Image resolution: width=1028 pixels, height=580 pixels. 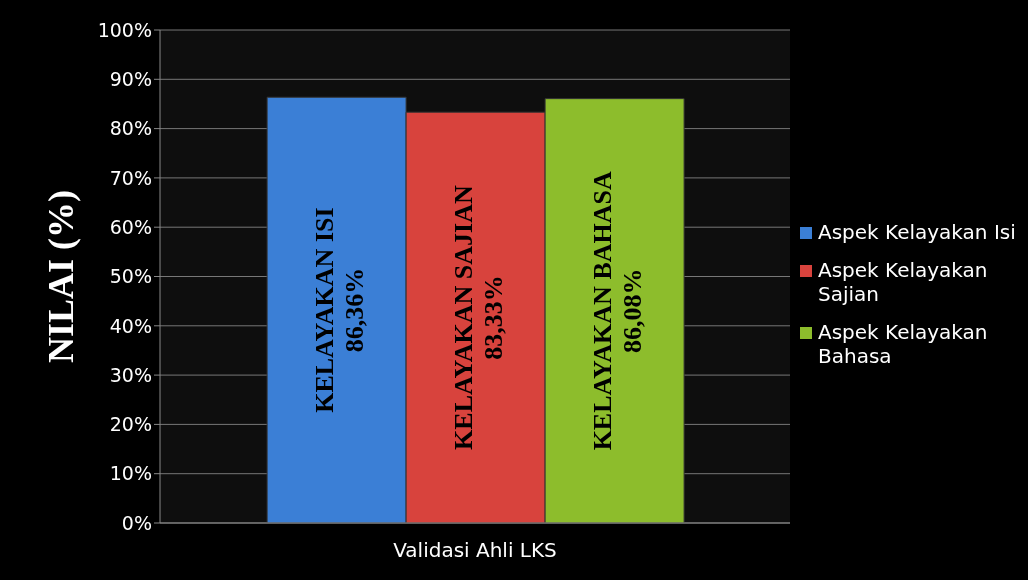 What do you see at coordinates (130, 473) in the screenshot?
I see `y-tick-label: 10%` at bounding box center [130, 473].